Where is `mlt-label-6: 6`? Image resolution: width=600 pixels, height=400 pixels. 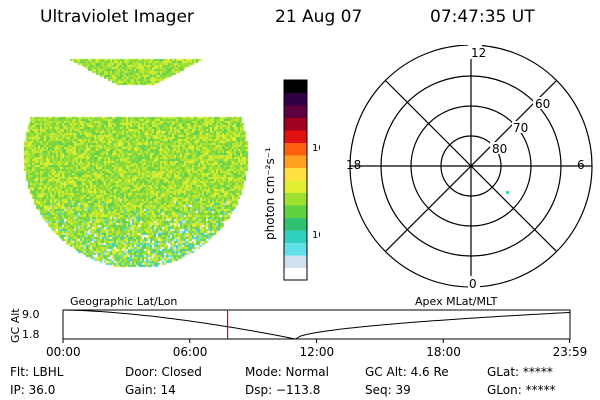
mlt-label-6: 6 is located at coordinates (581, 165).